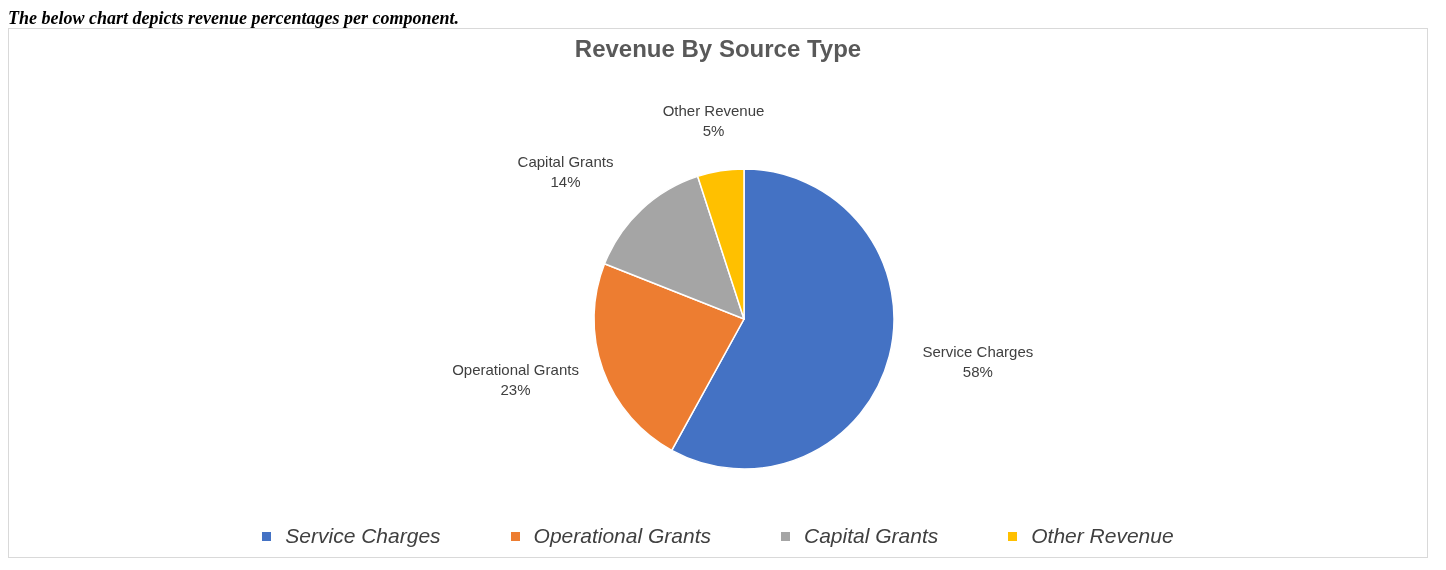 This screenshot has width=1446, height=570. Describe the element at coordinates (515, 370) in the screenshot. I see `slice-label: Operational Grants` at that location.